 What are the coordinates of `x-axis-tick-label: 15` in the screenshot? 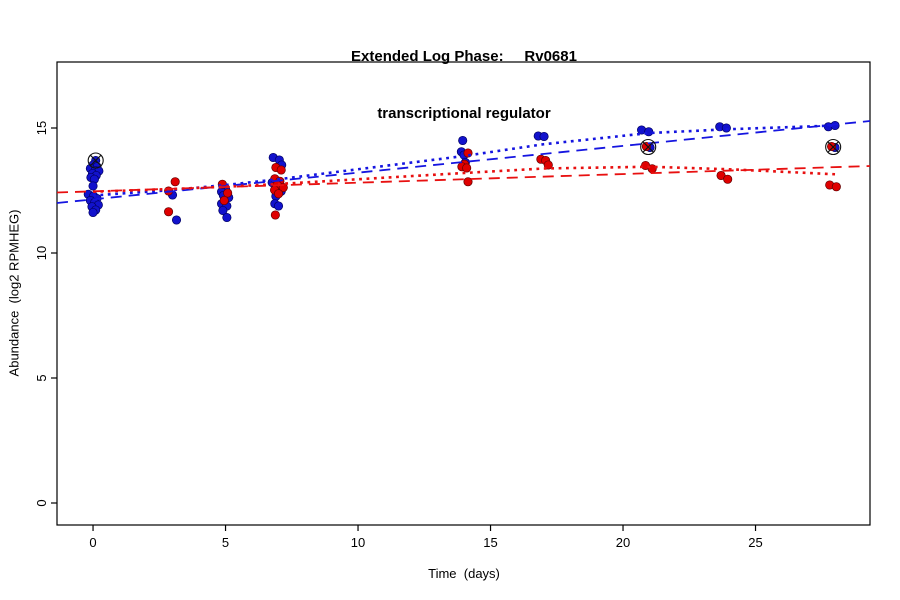 It's located at (490, 542).